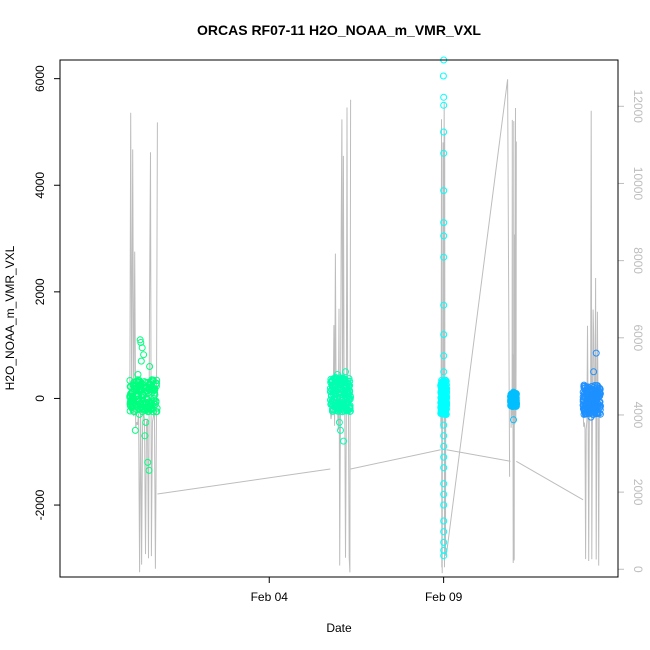 This screenshot has width=650, height=650. What do you see at coordinates (40, 291) in the screenshot?
I see `y-tick-label: 2000` at bounding box center [40, 291].